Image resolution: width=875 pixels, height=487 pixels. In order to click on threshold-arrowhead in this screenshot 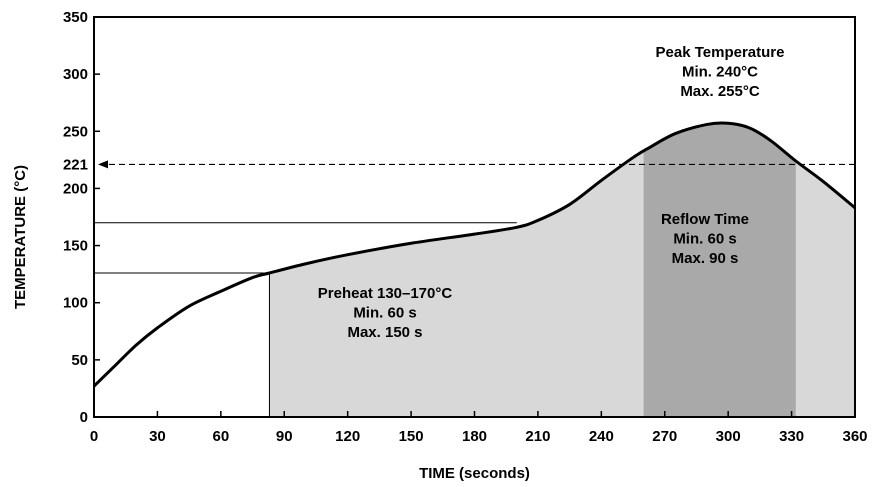, I will do `click(103, 164)`.